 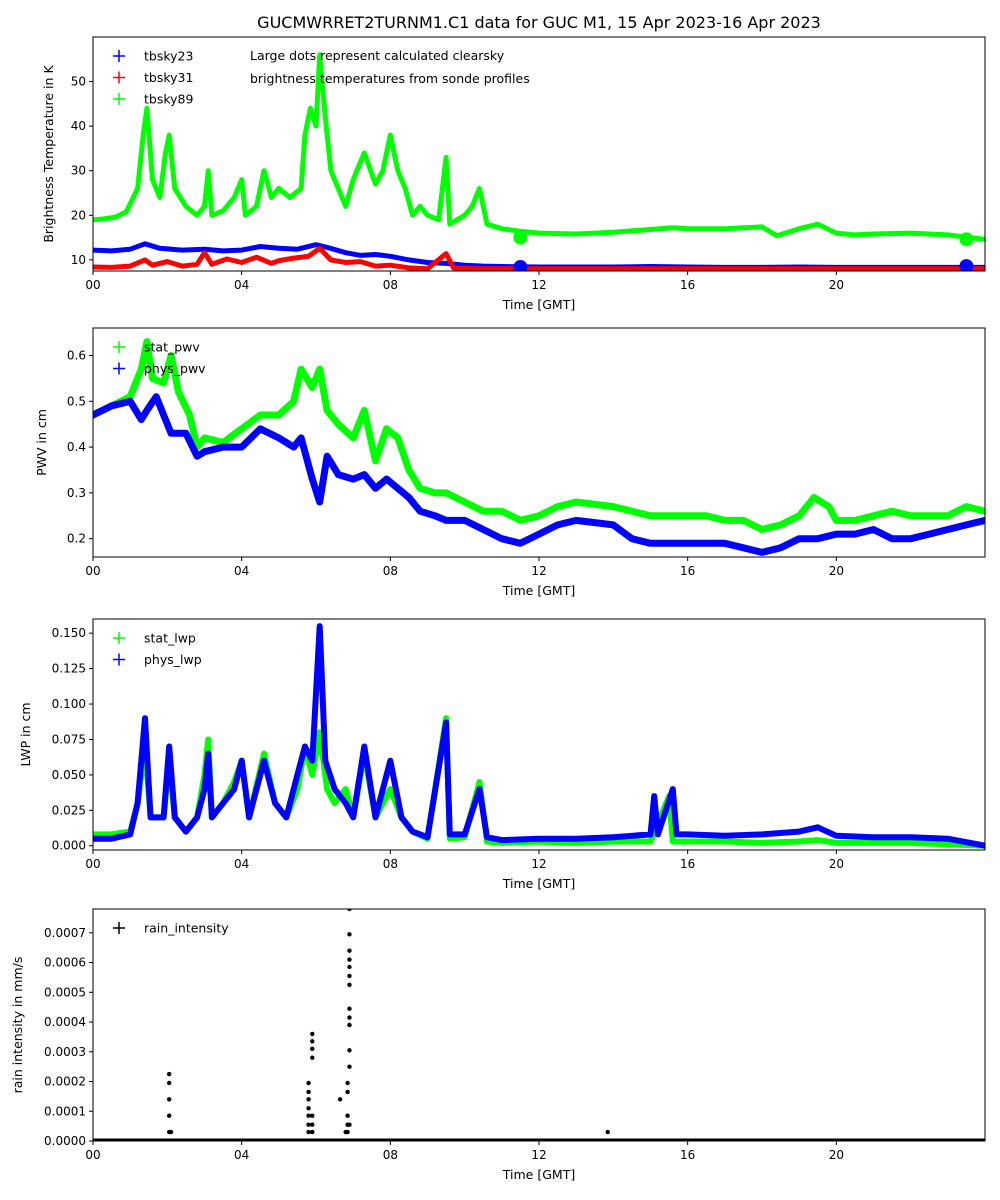 I want to click on y-tick-label: 0.3, so click(x=76, y=493).